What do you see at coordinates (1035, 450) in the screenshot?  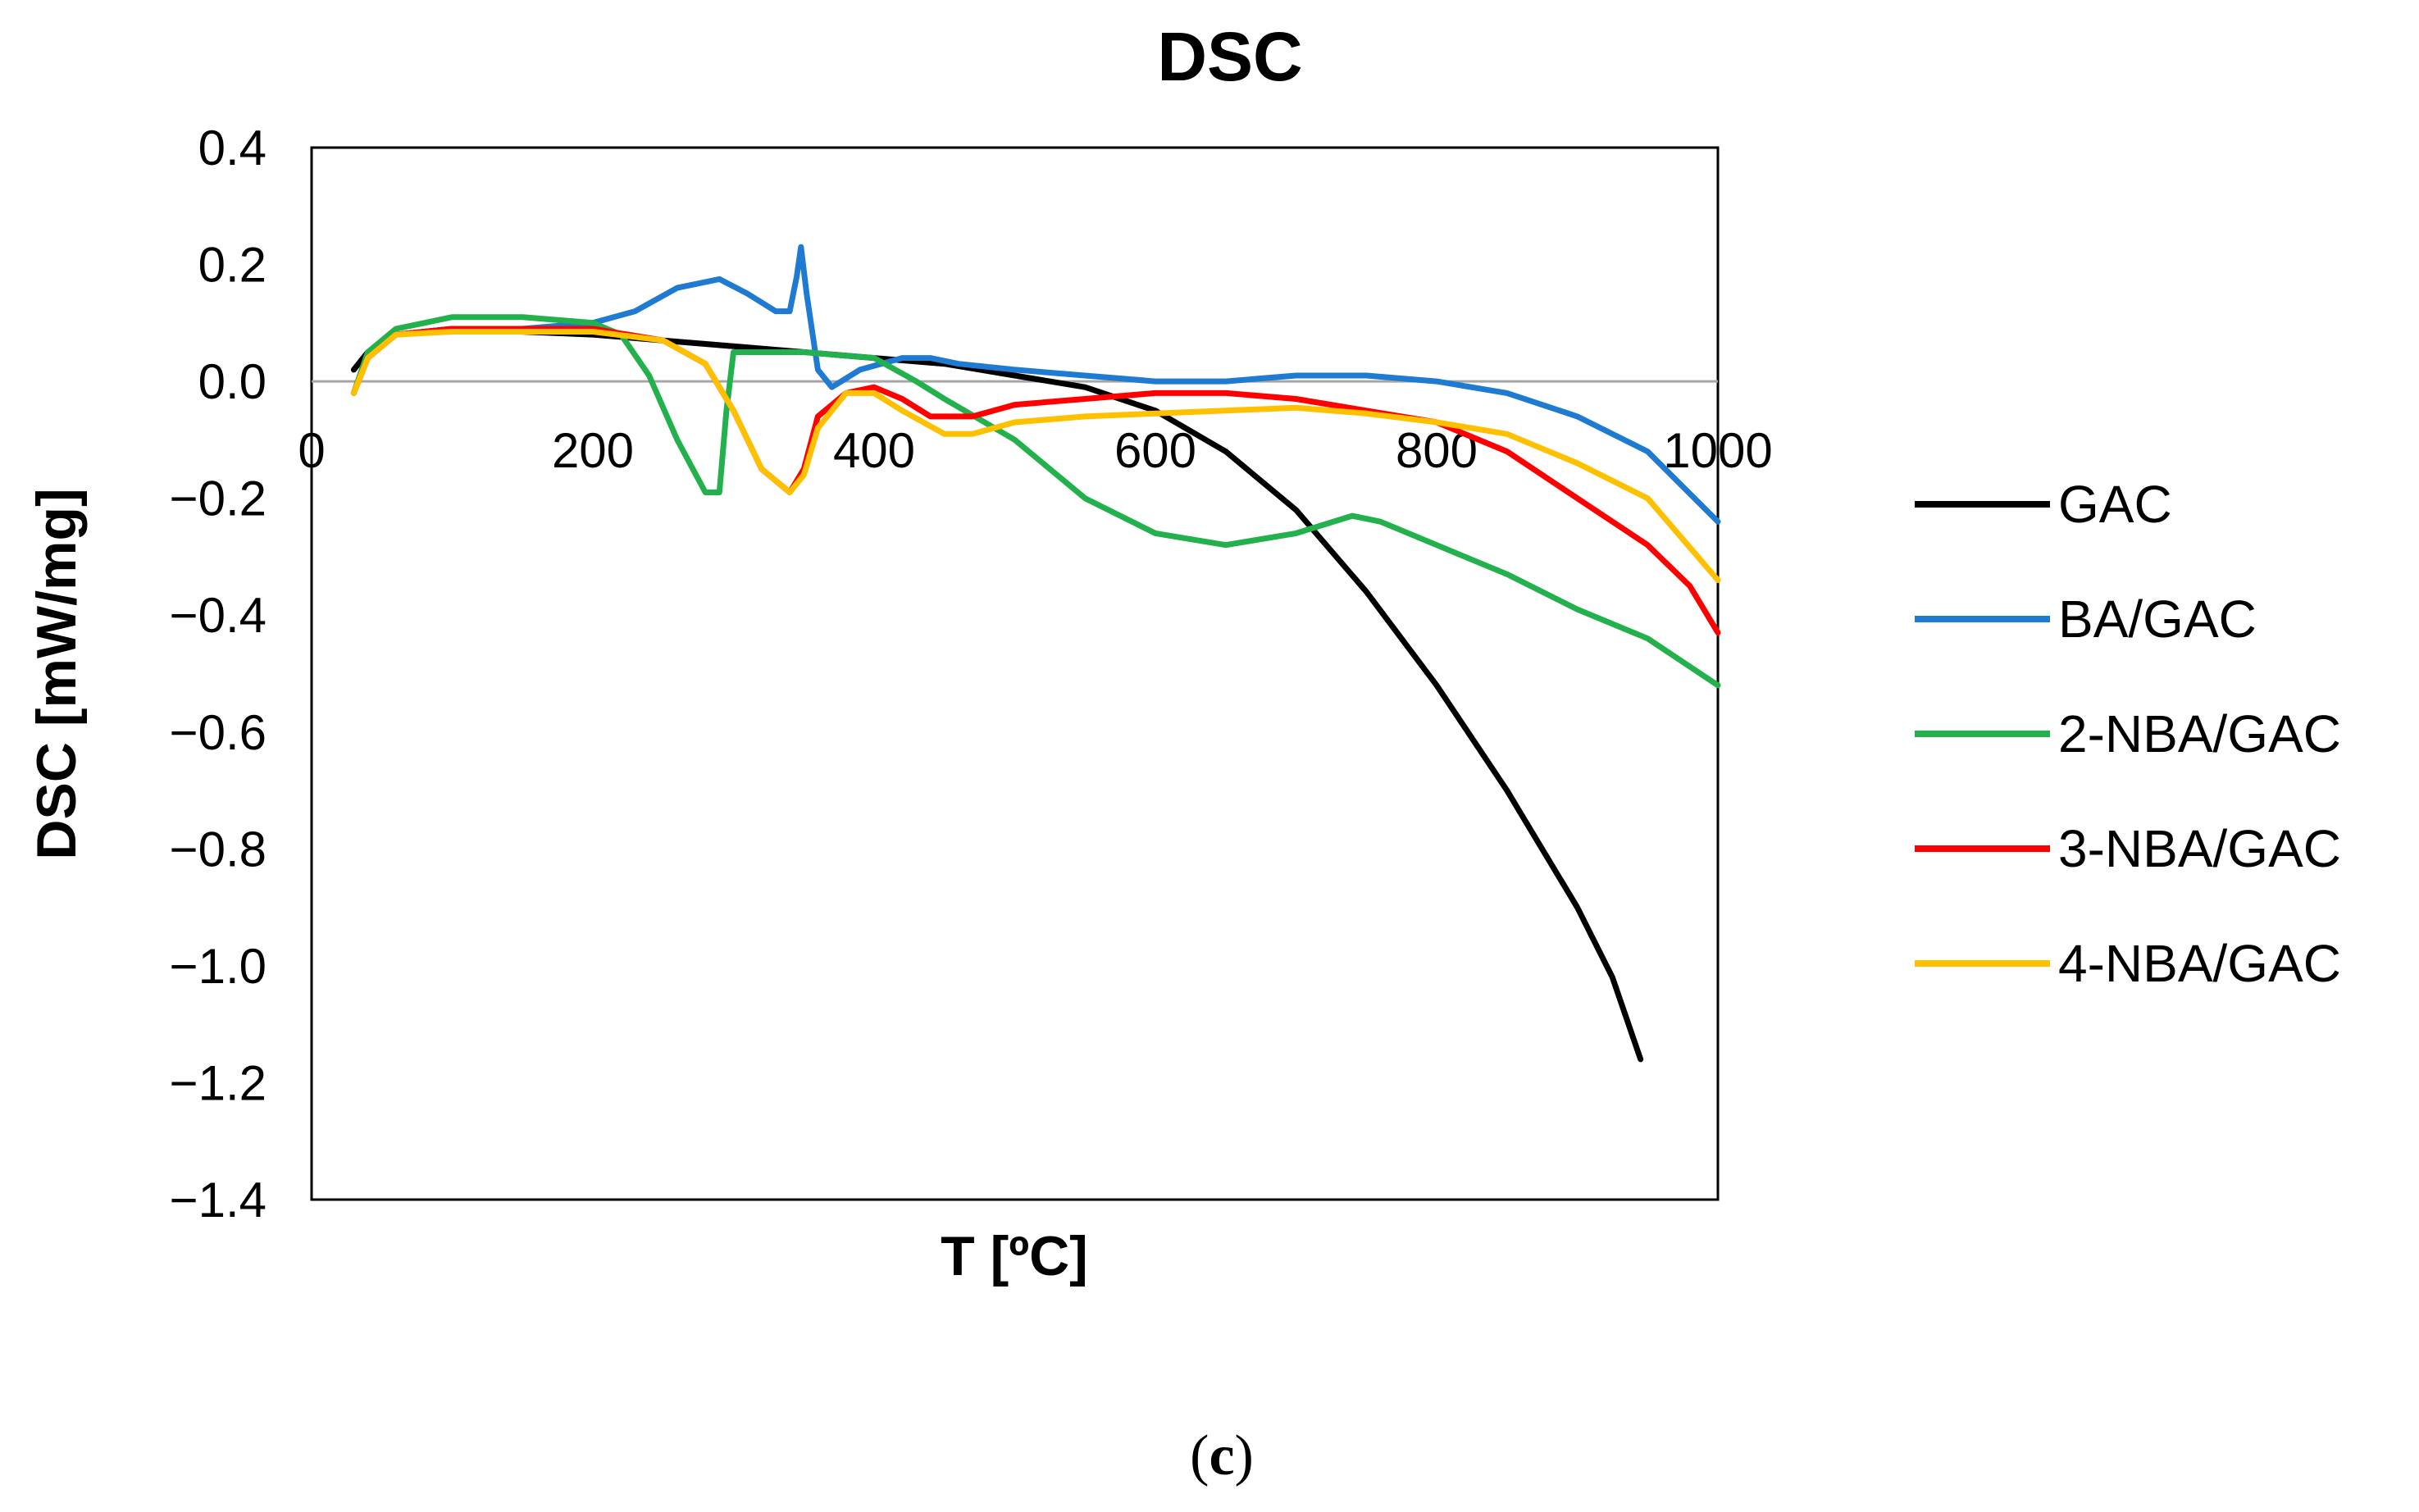 I see `x-axis-ticks: 0 200 400 600 800 1000` at bounding box center [1035, 450].